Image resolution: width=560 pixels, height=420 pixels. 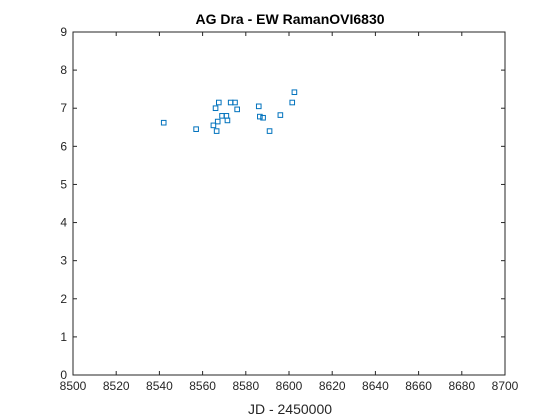 What do you see at coordinates (63, 146) in the screenshot?
I see `y-tick-label: 6` at bounding box center [63, 146].